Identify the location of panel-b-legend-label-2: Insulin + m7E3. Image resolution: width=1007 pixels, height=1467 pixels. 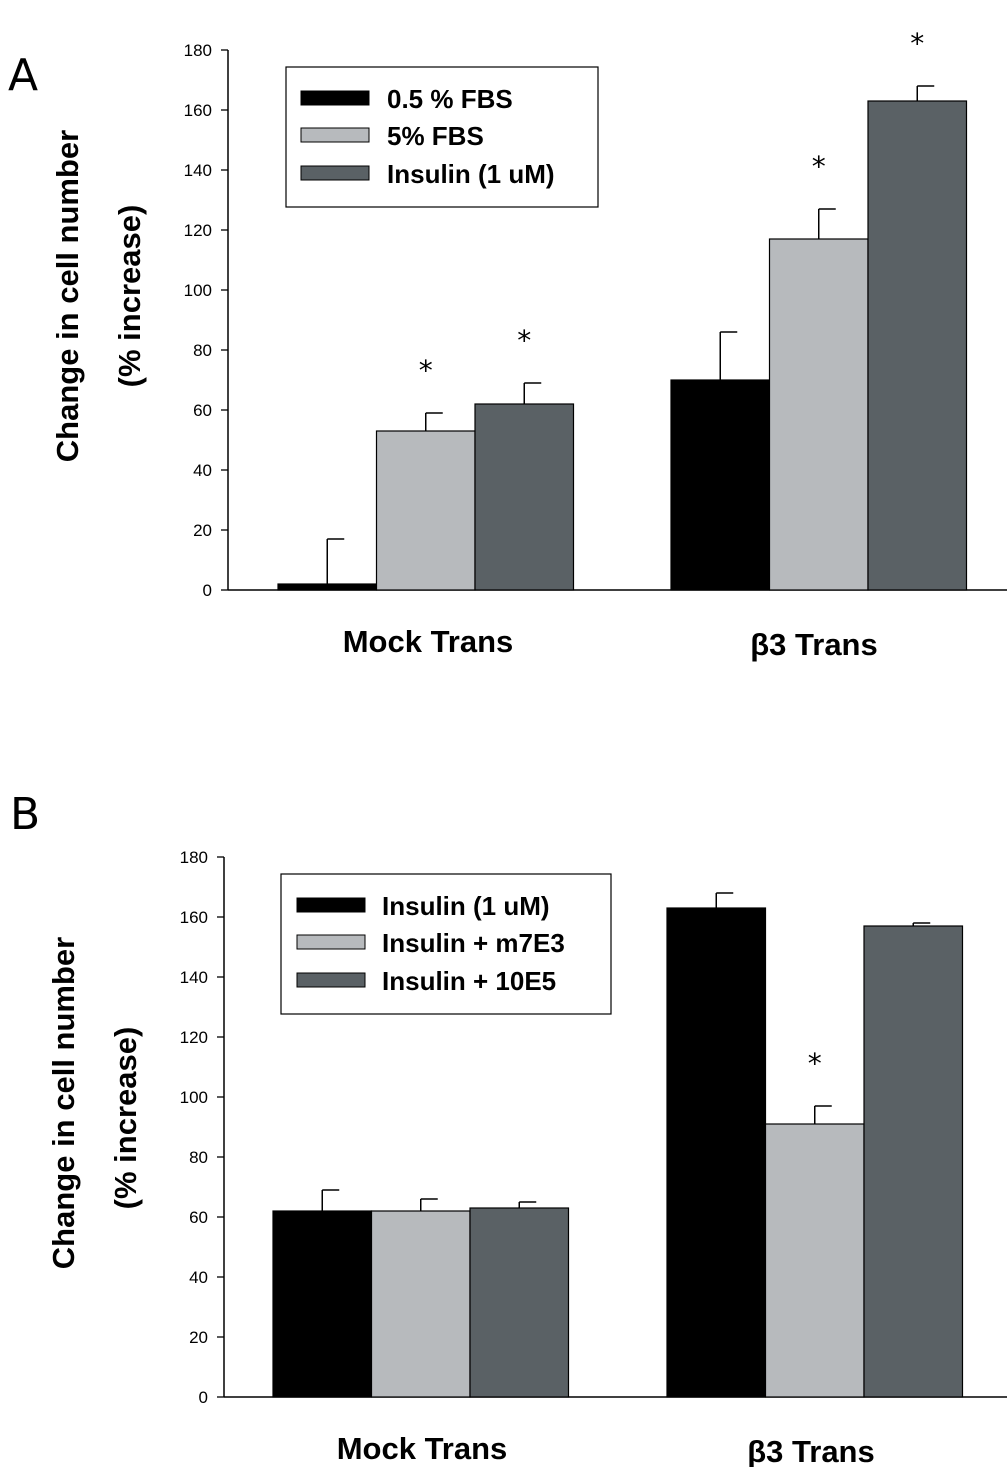
(473, 943).